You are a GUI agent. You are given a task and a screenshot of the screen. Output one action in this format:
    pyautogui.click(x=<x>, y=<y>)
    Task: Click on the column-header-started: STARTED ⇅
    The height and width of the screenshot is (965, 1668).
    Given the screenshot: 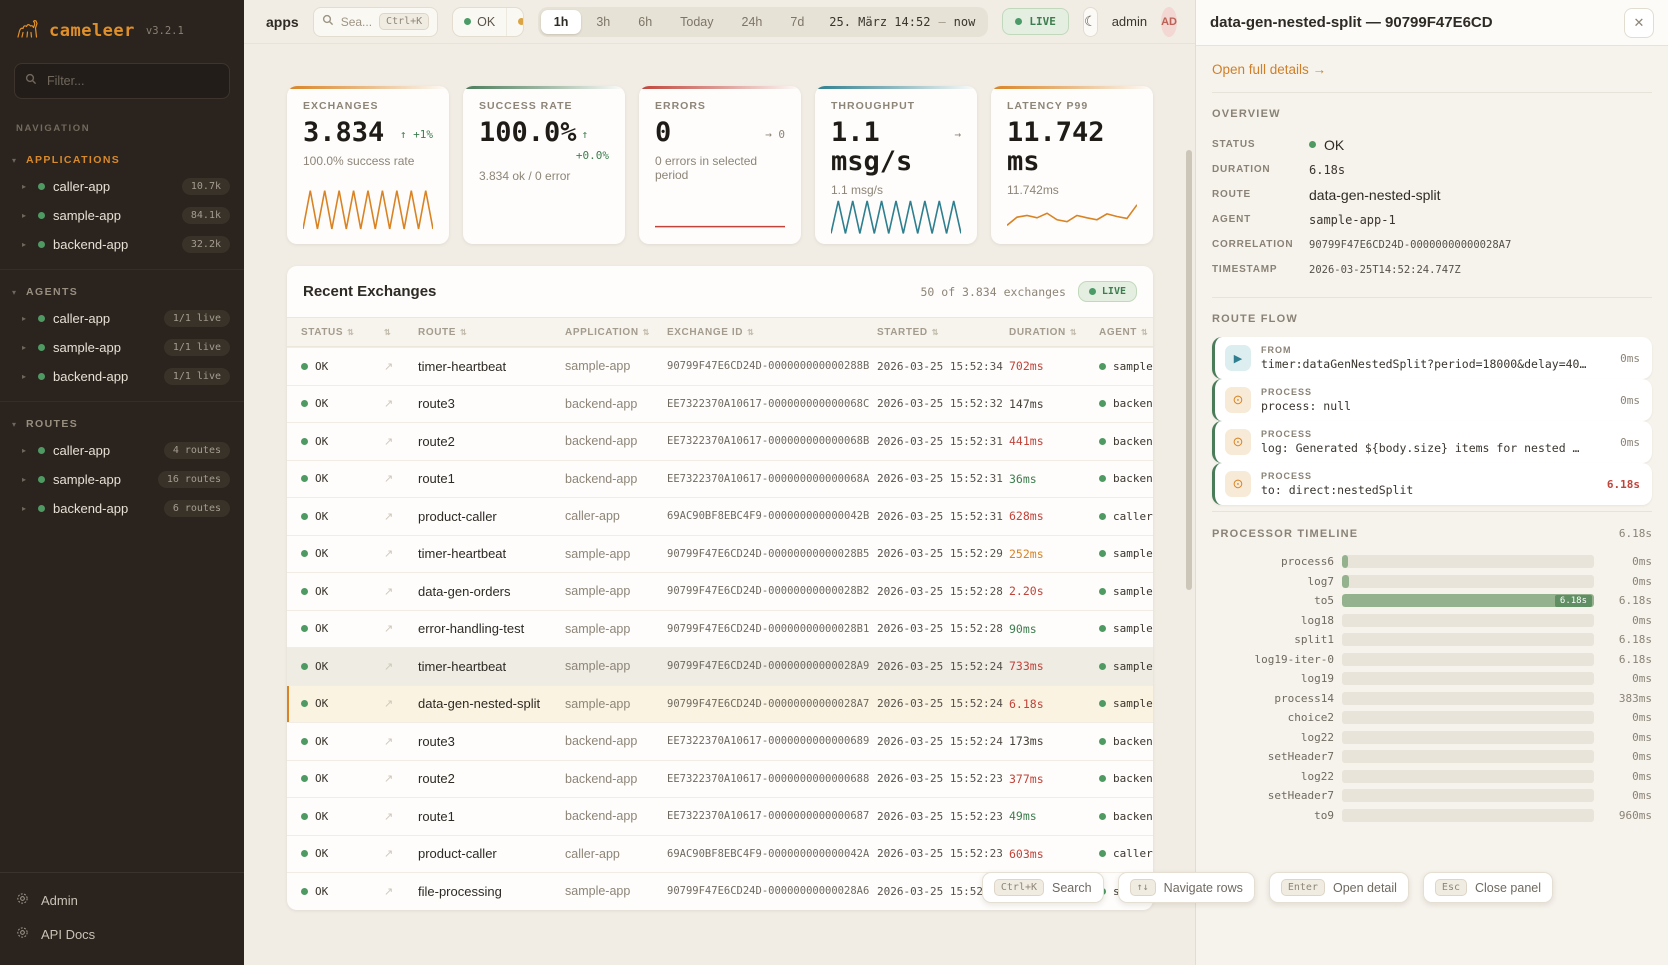 What is the action you would take?
    pyautogui.click(x=908, y=332)
    